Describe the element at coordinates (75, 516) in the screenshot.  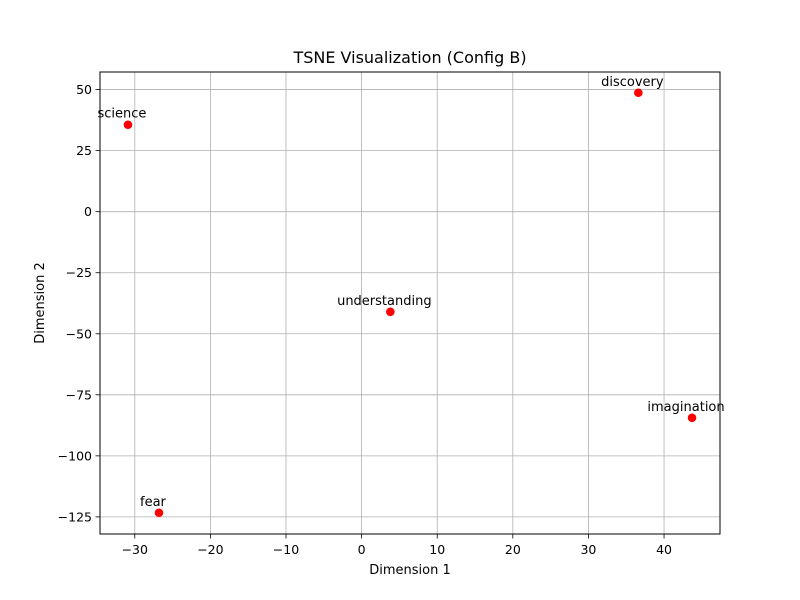
I see `y-tick-label: −125` at that location.